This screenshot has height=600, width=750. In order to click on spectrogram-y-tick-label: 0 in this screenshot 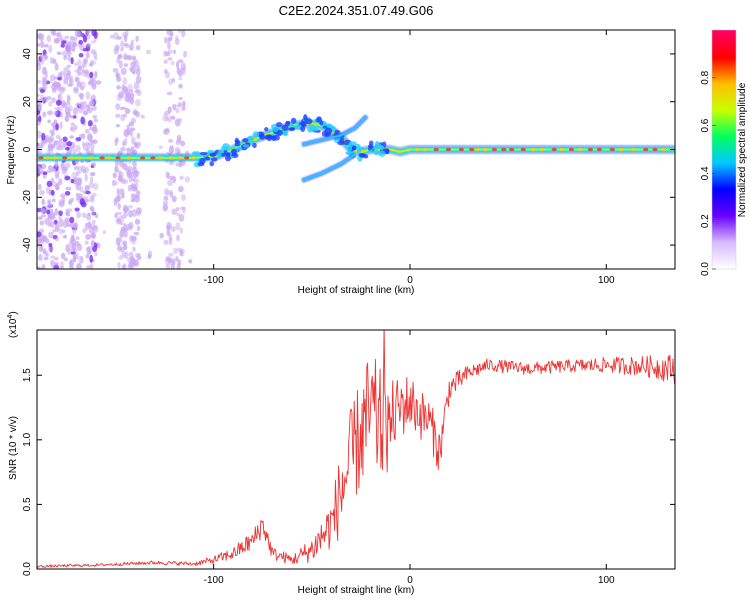, I will do `click(27, 149)`.